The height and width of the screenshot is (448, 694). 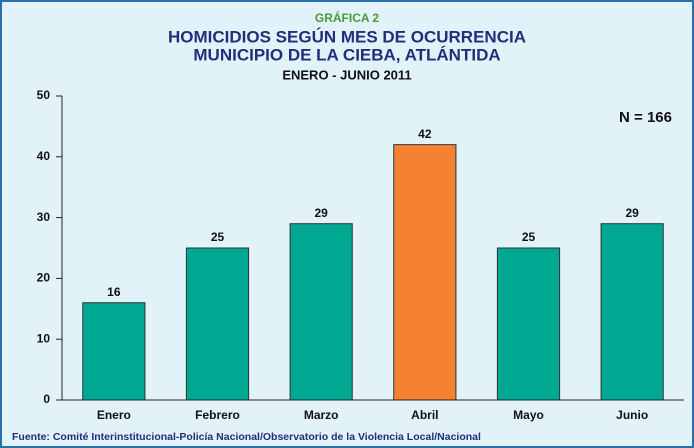 What do you see at coordinates (346, 54) in the screenshot?
I see `chart-title: MUNICIPIO DE LA CIEBA, ATLÁNTIDA` at bounding box center [346, 54].